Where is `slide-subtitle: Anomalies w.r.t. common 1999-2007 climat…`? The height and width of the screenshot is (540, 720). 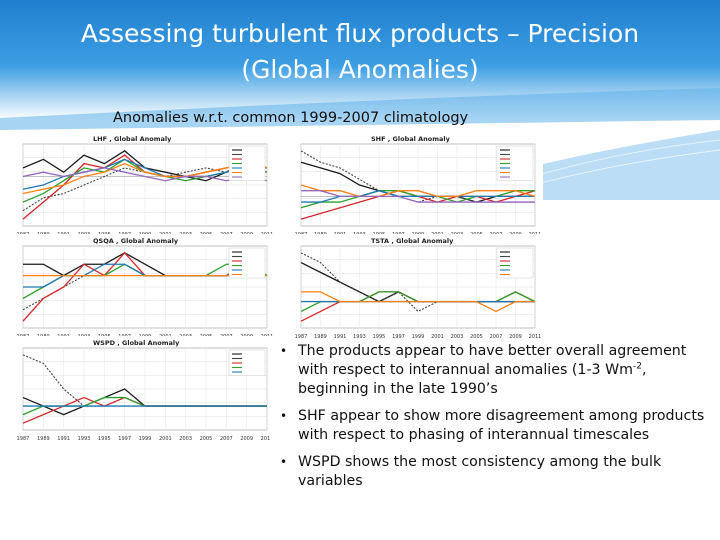 slide-subtitle: Anomalies w.r.t. common 1999-2007 climat… is located at coordinates (291, 118).